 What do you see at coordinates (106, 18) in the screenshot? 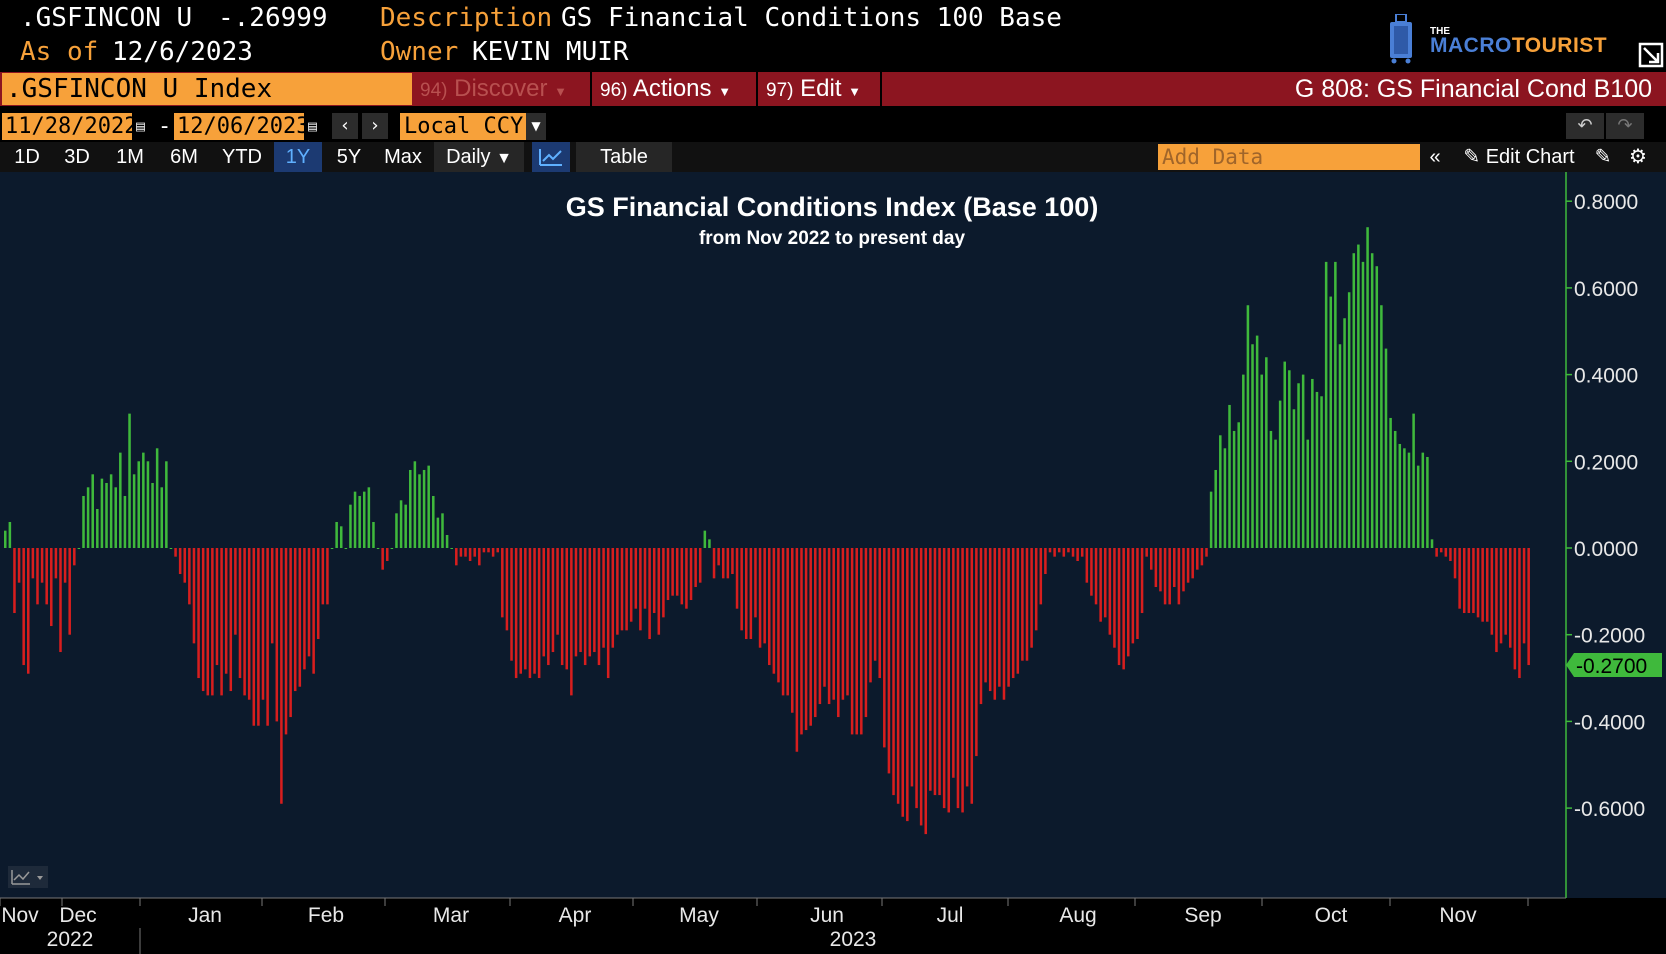
I see `ticker: .GSFINCON U` at bounding box center [106, 18].